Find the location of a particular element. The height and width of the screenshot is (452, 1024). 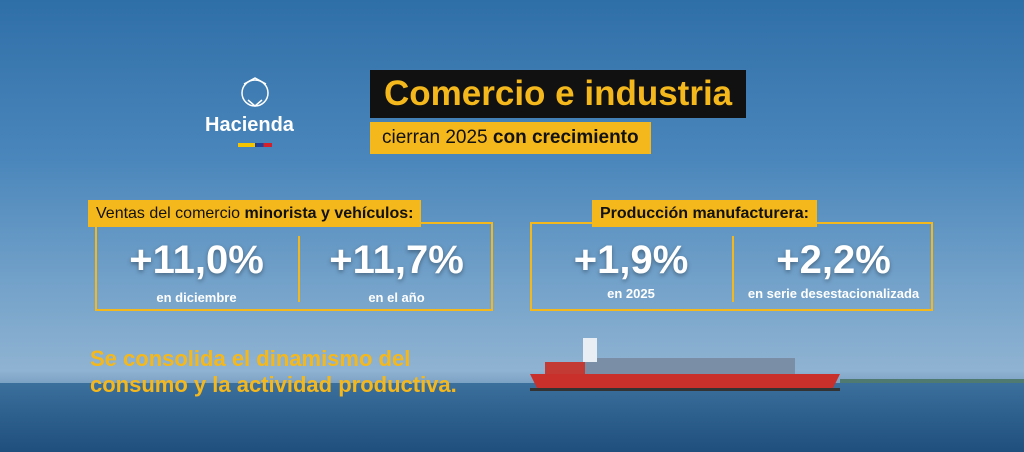

stat-value: +11,0% is located at coordinates (196, 260).